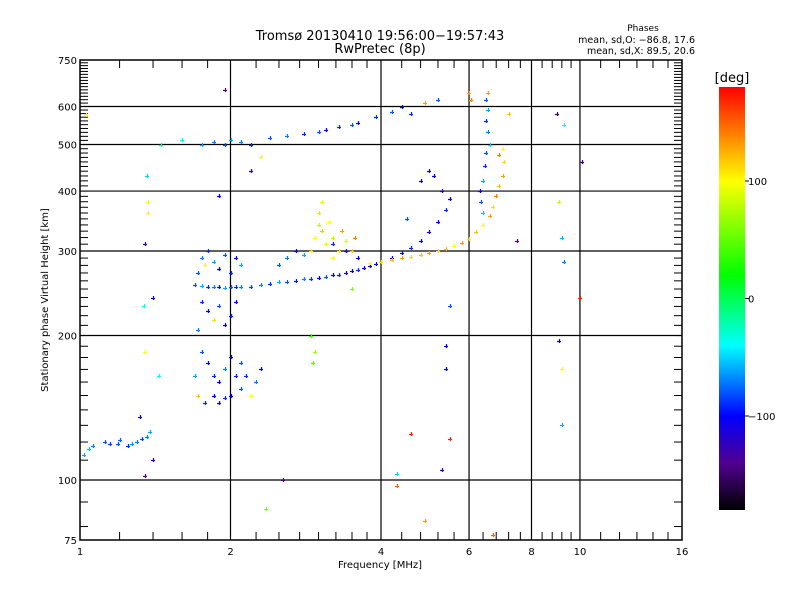 Image resolution: width=800 pixels, height=600 pixels. What do you see at coordinates (230, 552) in the screenshot?
I see `x-tick-label: 2` at bounding box center [230, 552].